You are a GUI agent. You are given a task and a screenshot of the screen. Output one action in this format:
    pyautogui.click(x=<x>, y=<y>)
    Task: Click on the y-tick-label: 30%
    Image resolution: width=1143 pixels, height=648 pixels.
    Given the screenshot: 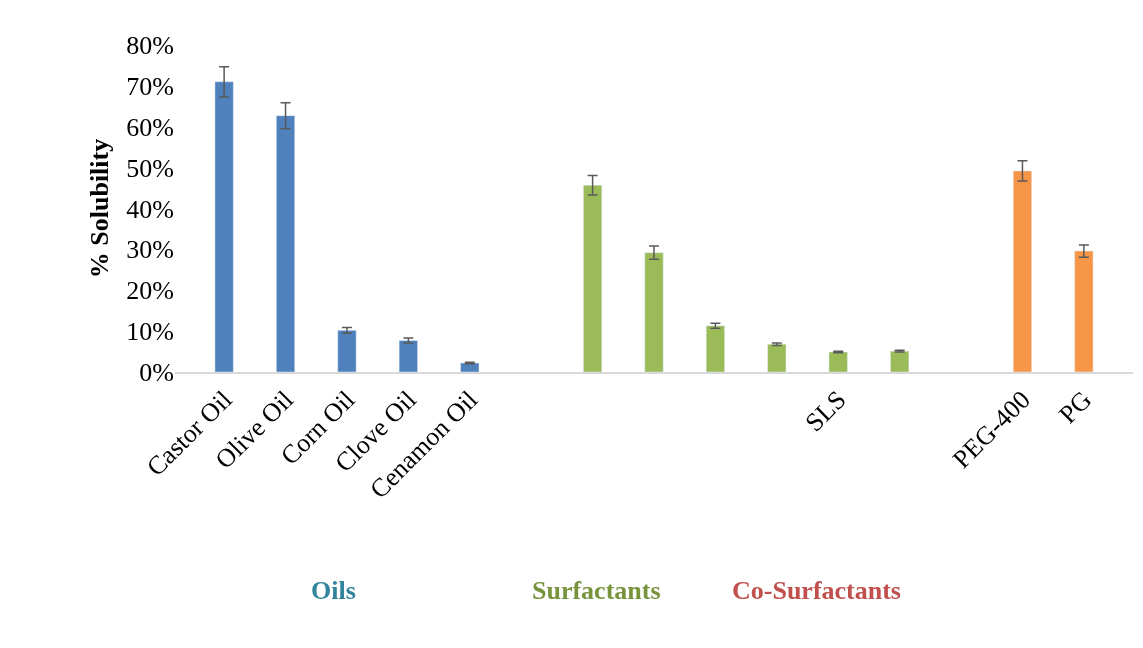 What is the action you would take?
    pyautogui.click(x=150, y=250)
    